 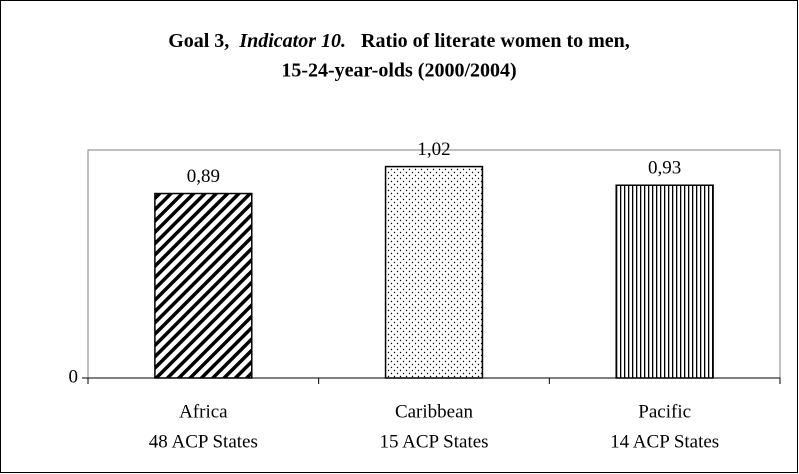 I want to click on title-part: Goal 3,, so click(x=198, y=41).